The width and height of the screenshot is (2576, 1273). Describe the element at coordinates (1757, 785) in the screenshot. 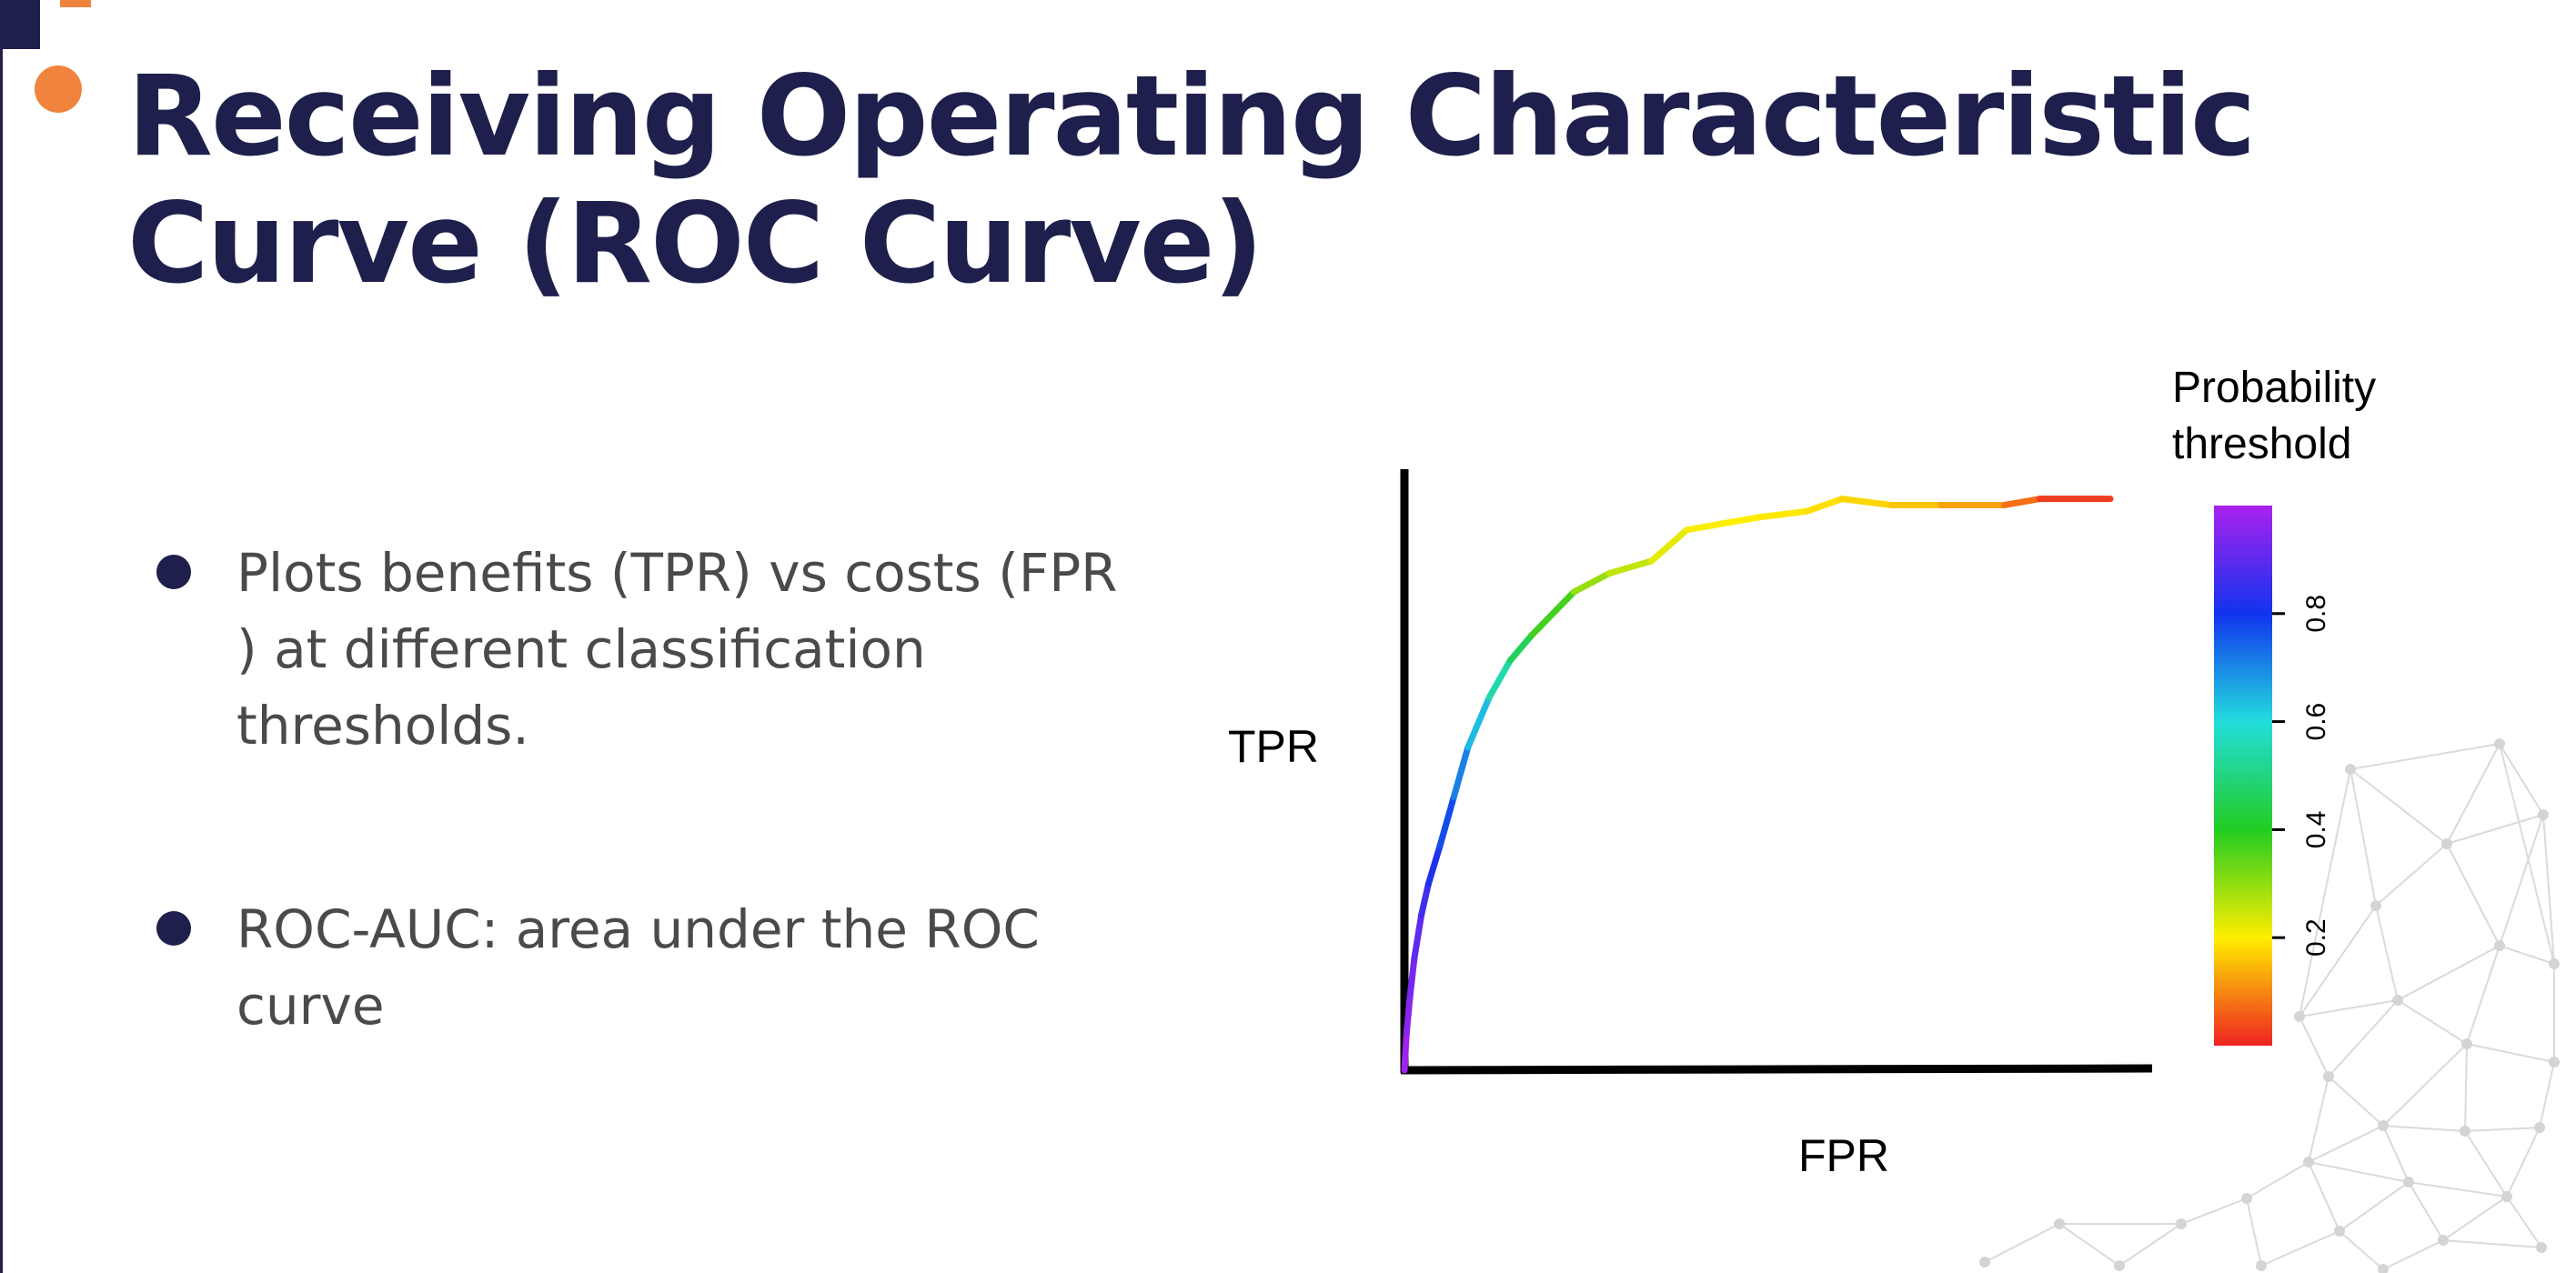

I see `roc-curve` at that location.